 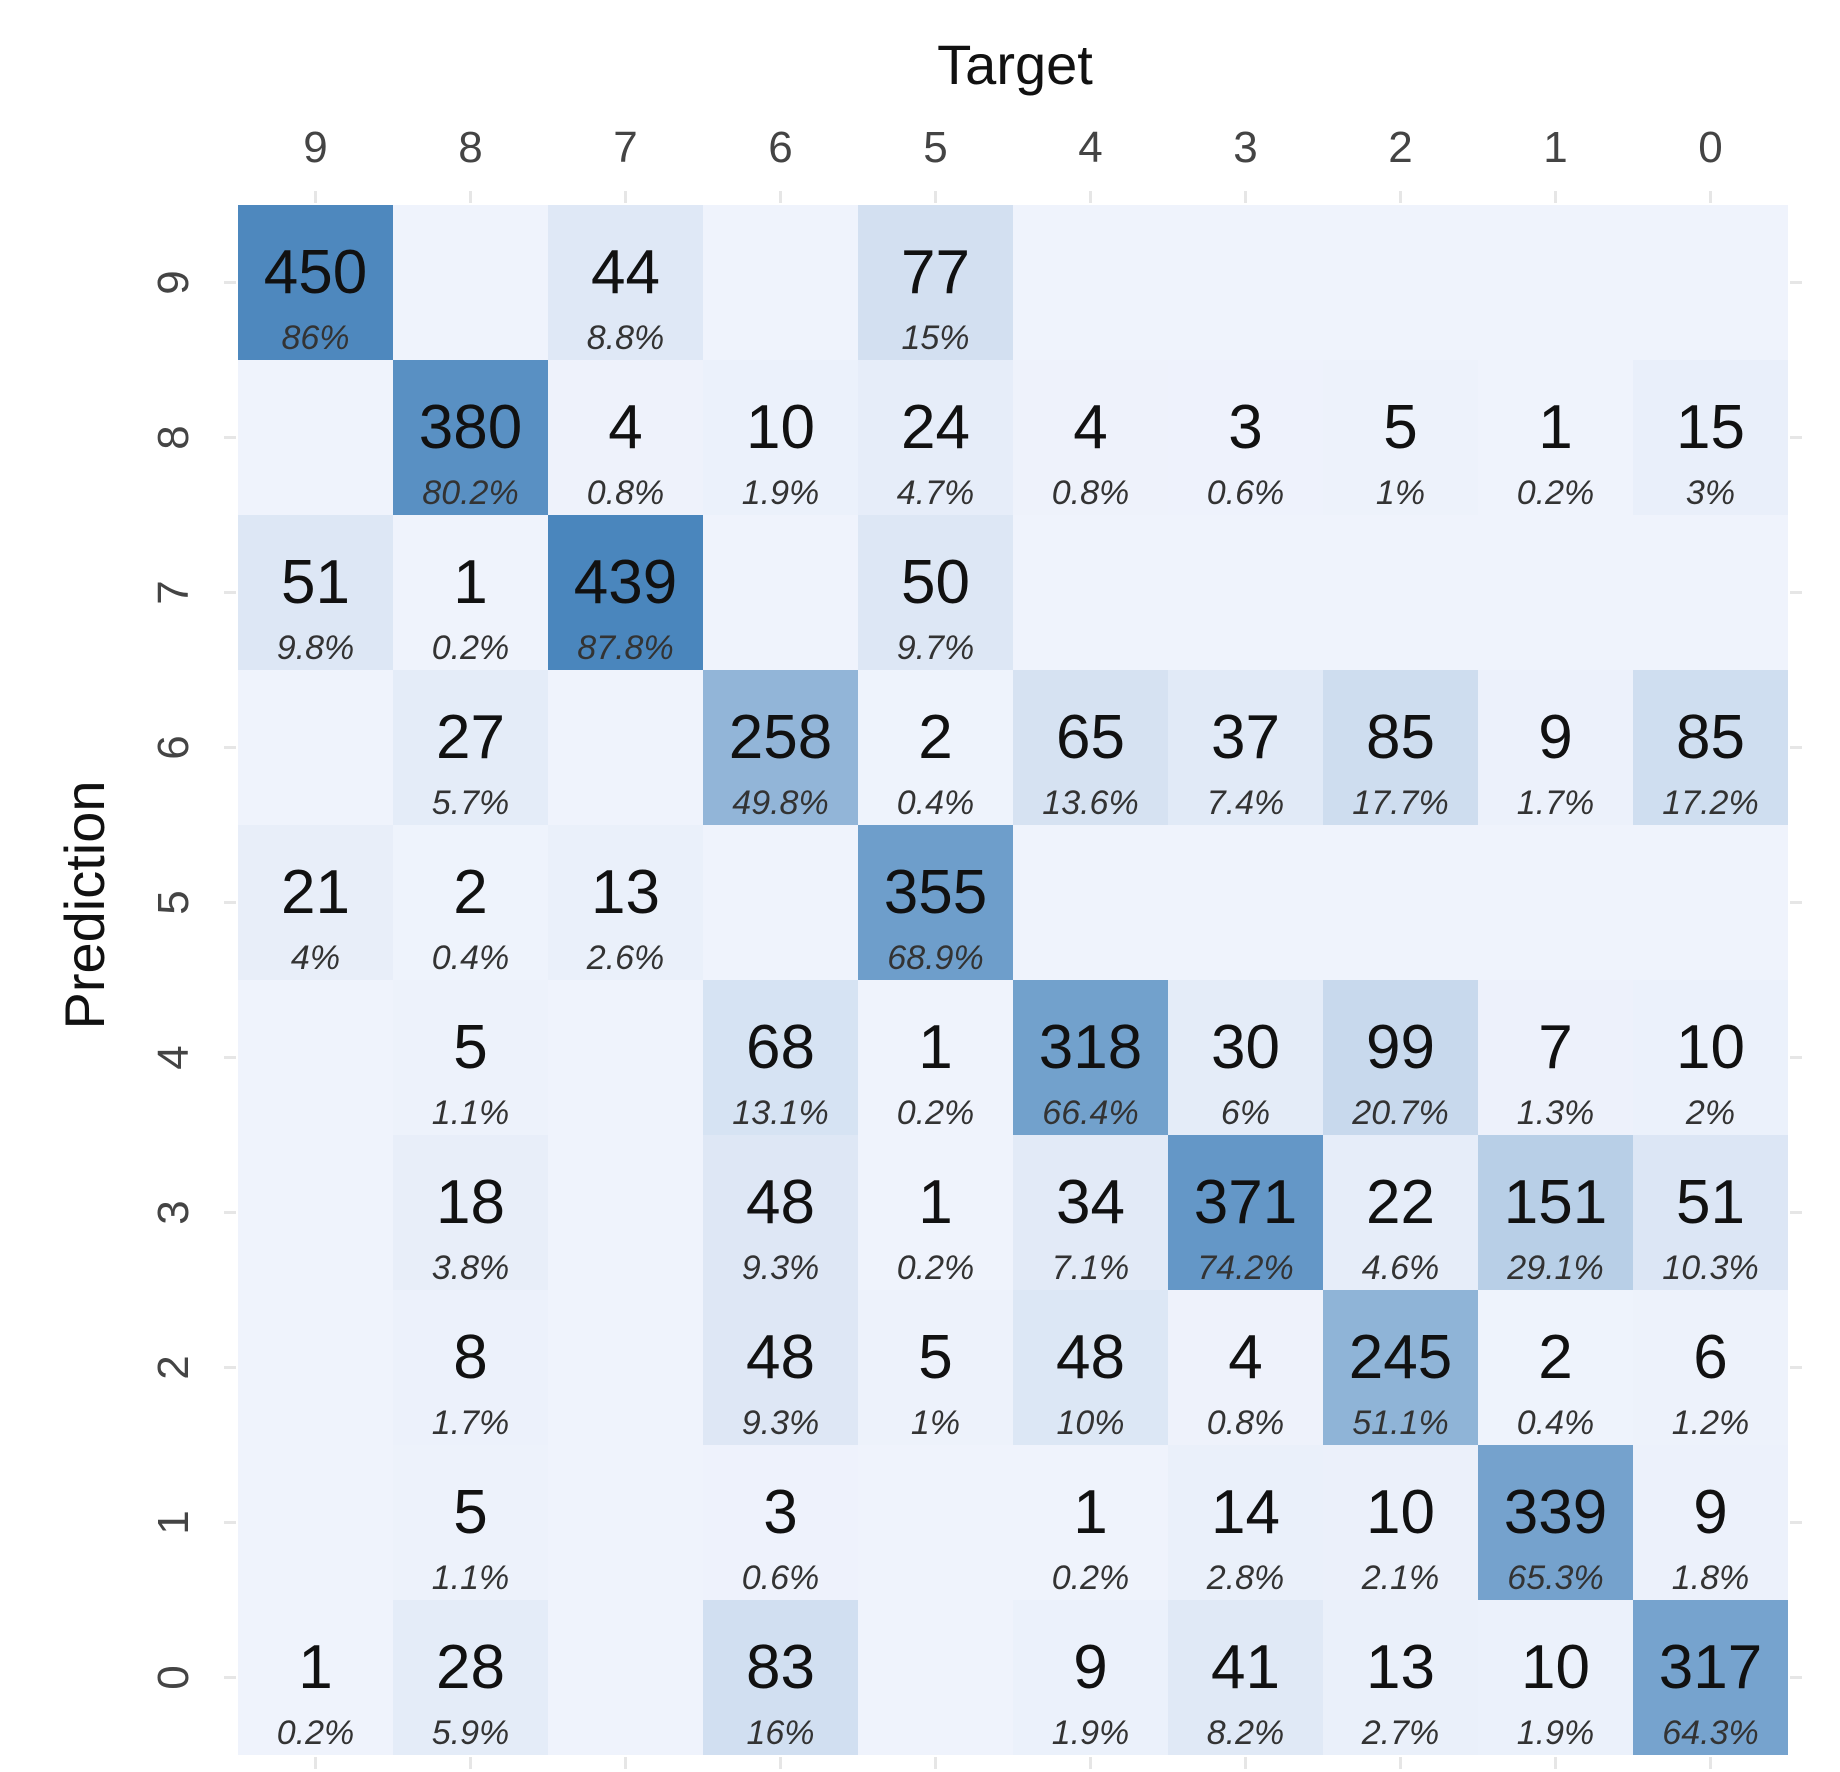 What do you see at coordinates (625, 582) in the screenshot?
I see `cell-count-label: 439` at bounding box center [625, 582].